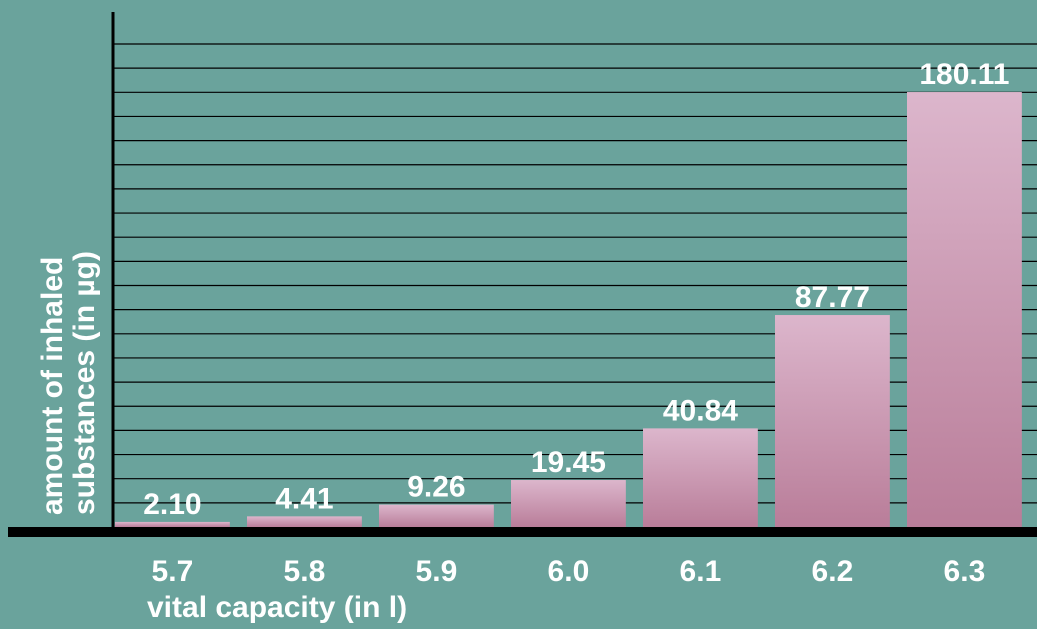  I want to click on bar-5.8, so click(304, 521).